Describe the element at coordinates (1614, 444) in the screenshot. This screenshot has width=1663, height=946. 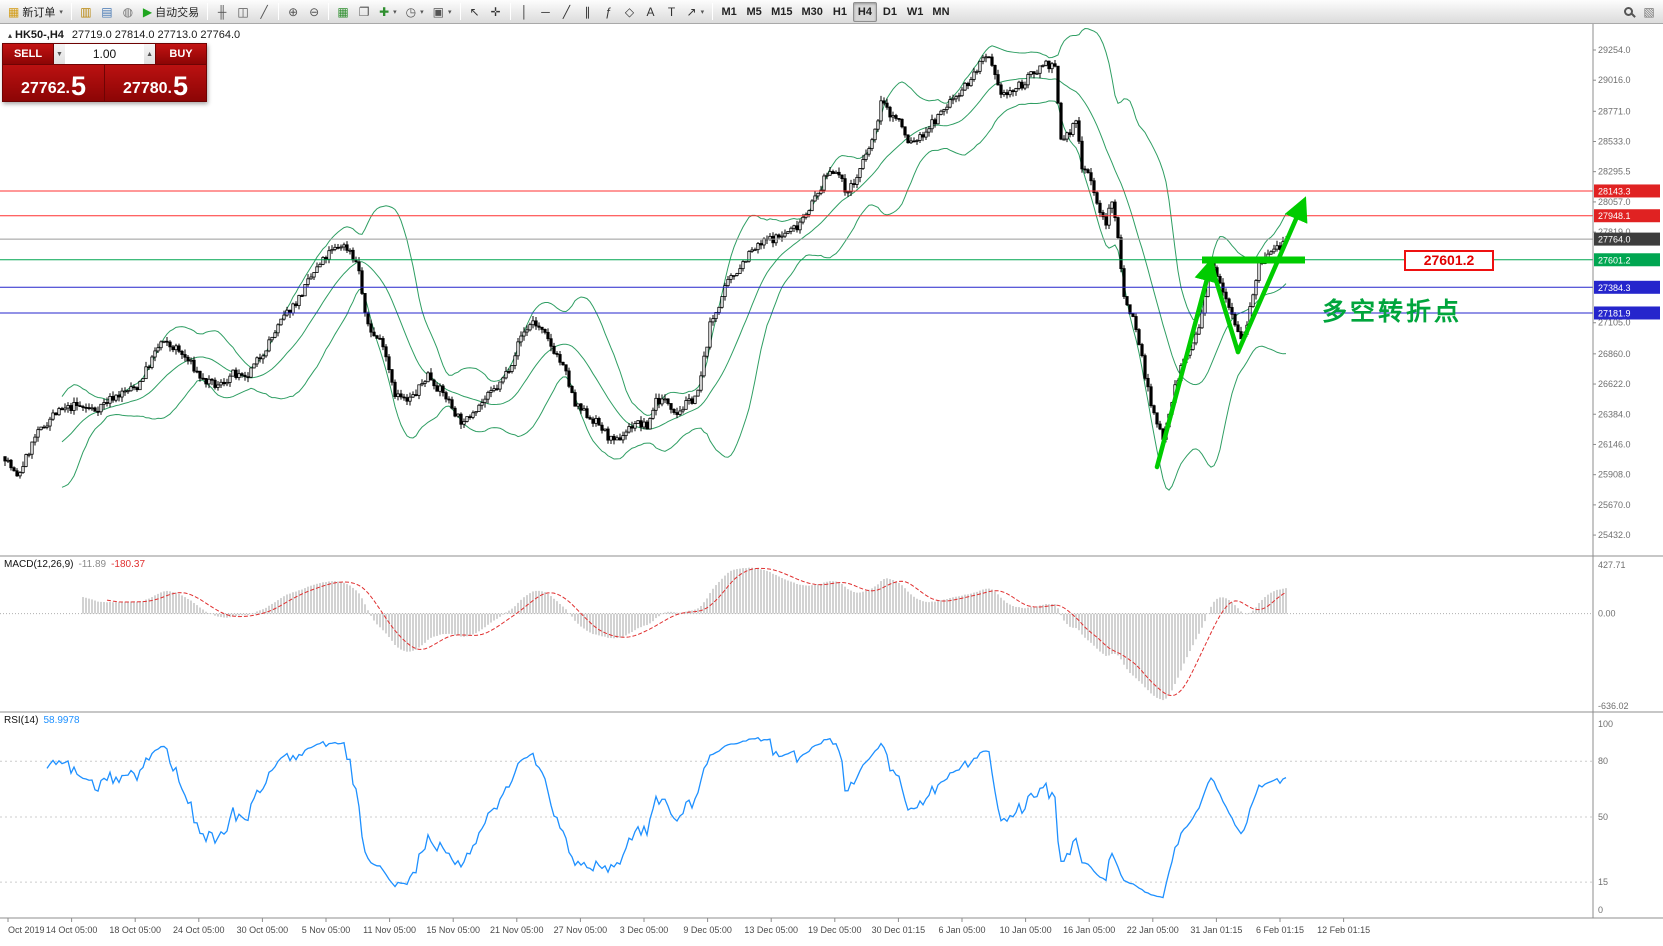
I see `svg-text: 26146.0` at that location.